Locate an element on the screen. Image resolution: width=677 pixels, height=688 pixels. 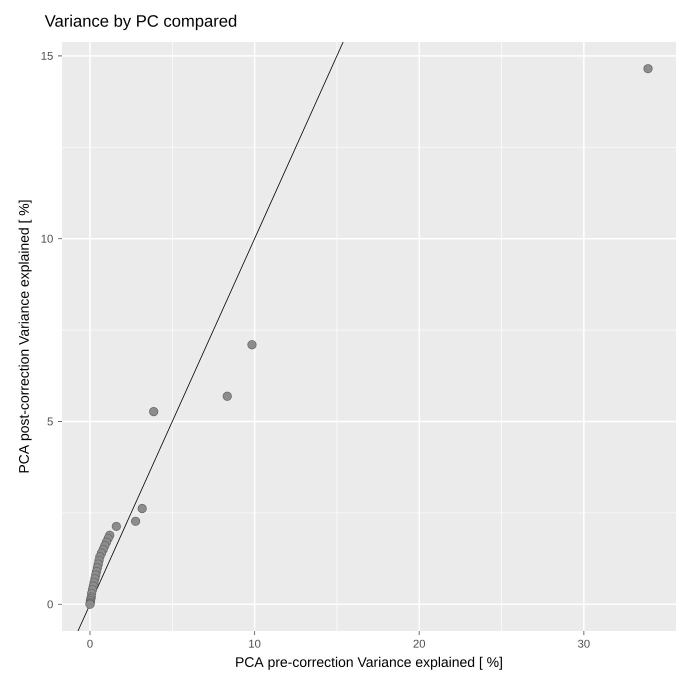
y-tick-label: 15 is located at coordinates (47, 56).